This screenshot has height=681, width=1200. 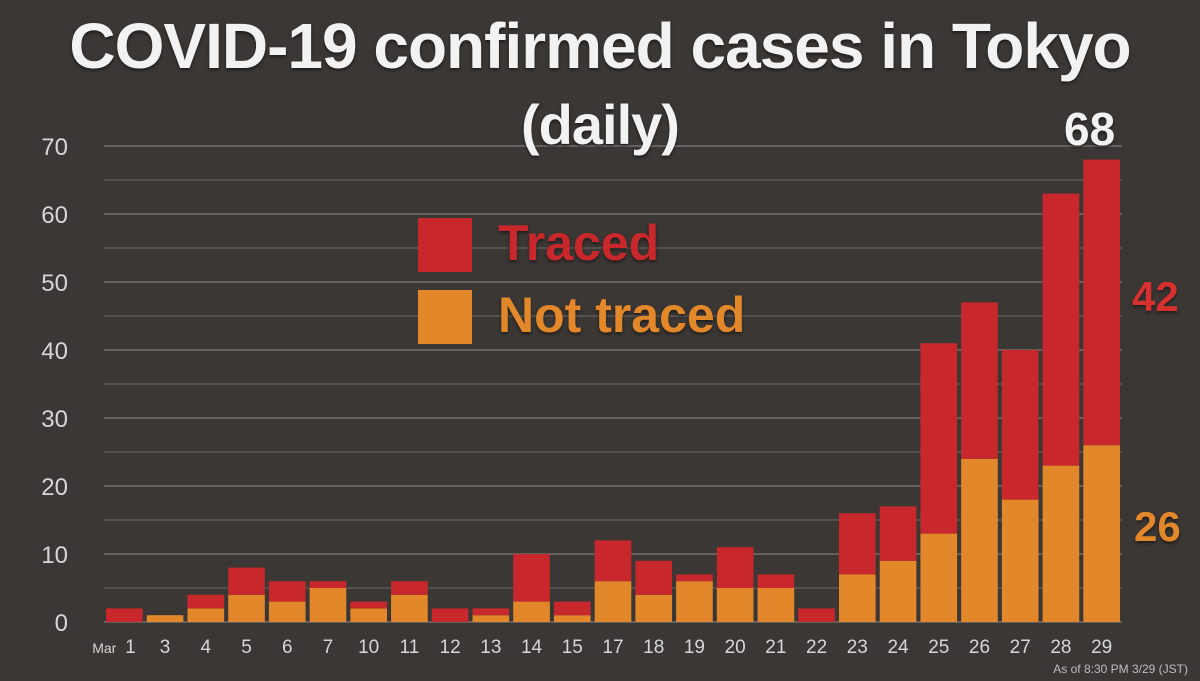 I want to click on x-tick-label: 28, so click(x=1060, y=647).